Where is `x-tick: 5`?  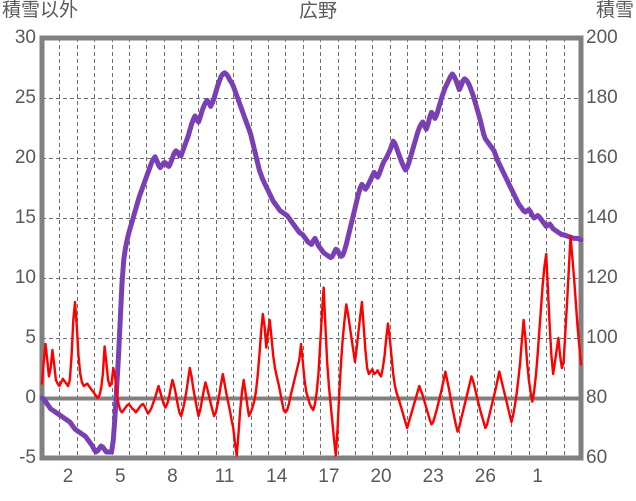 x-tick: 5 is located at coordinates (120, 476).